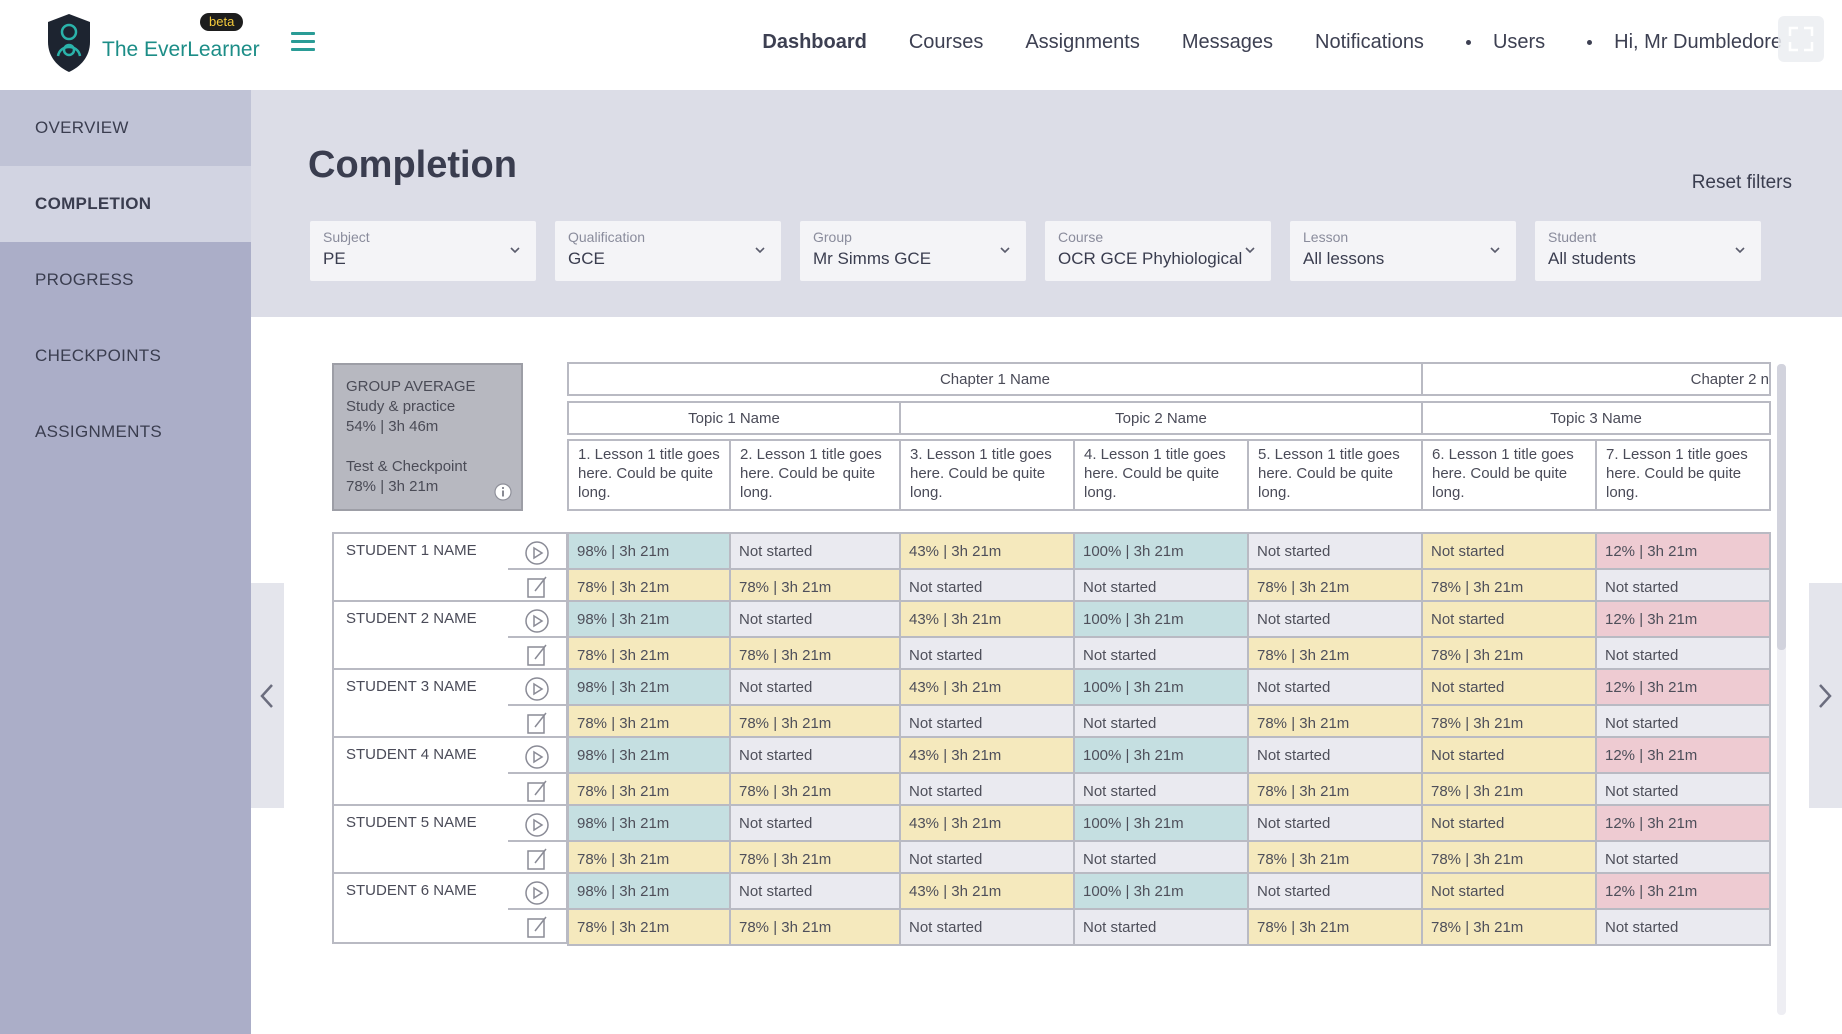 The image size is (1842, 1034). I want to click on sidebar-item-checkpoints: CHECKPOINTS, so click(98, 355).